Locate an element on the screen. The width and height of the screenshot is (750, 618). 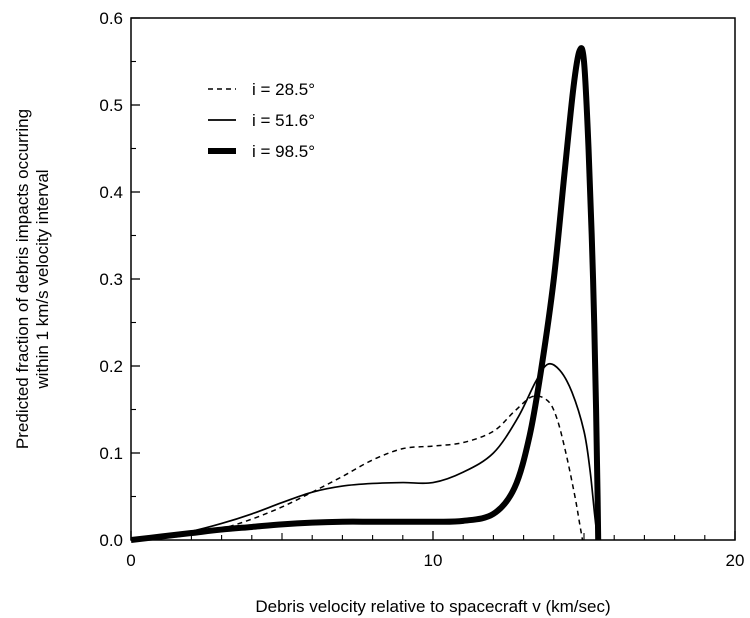
x-tick-label: 10 is located at coordinates (433, 560).